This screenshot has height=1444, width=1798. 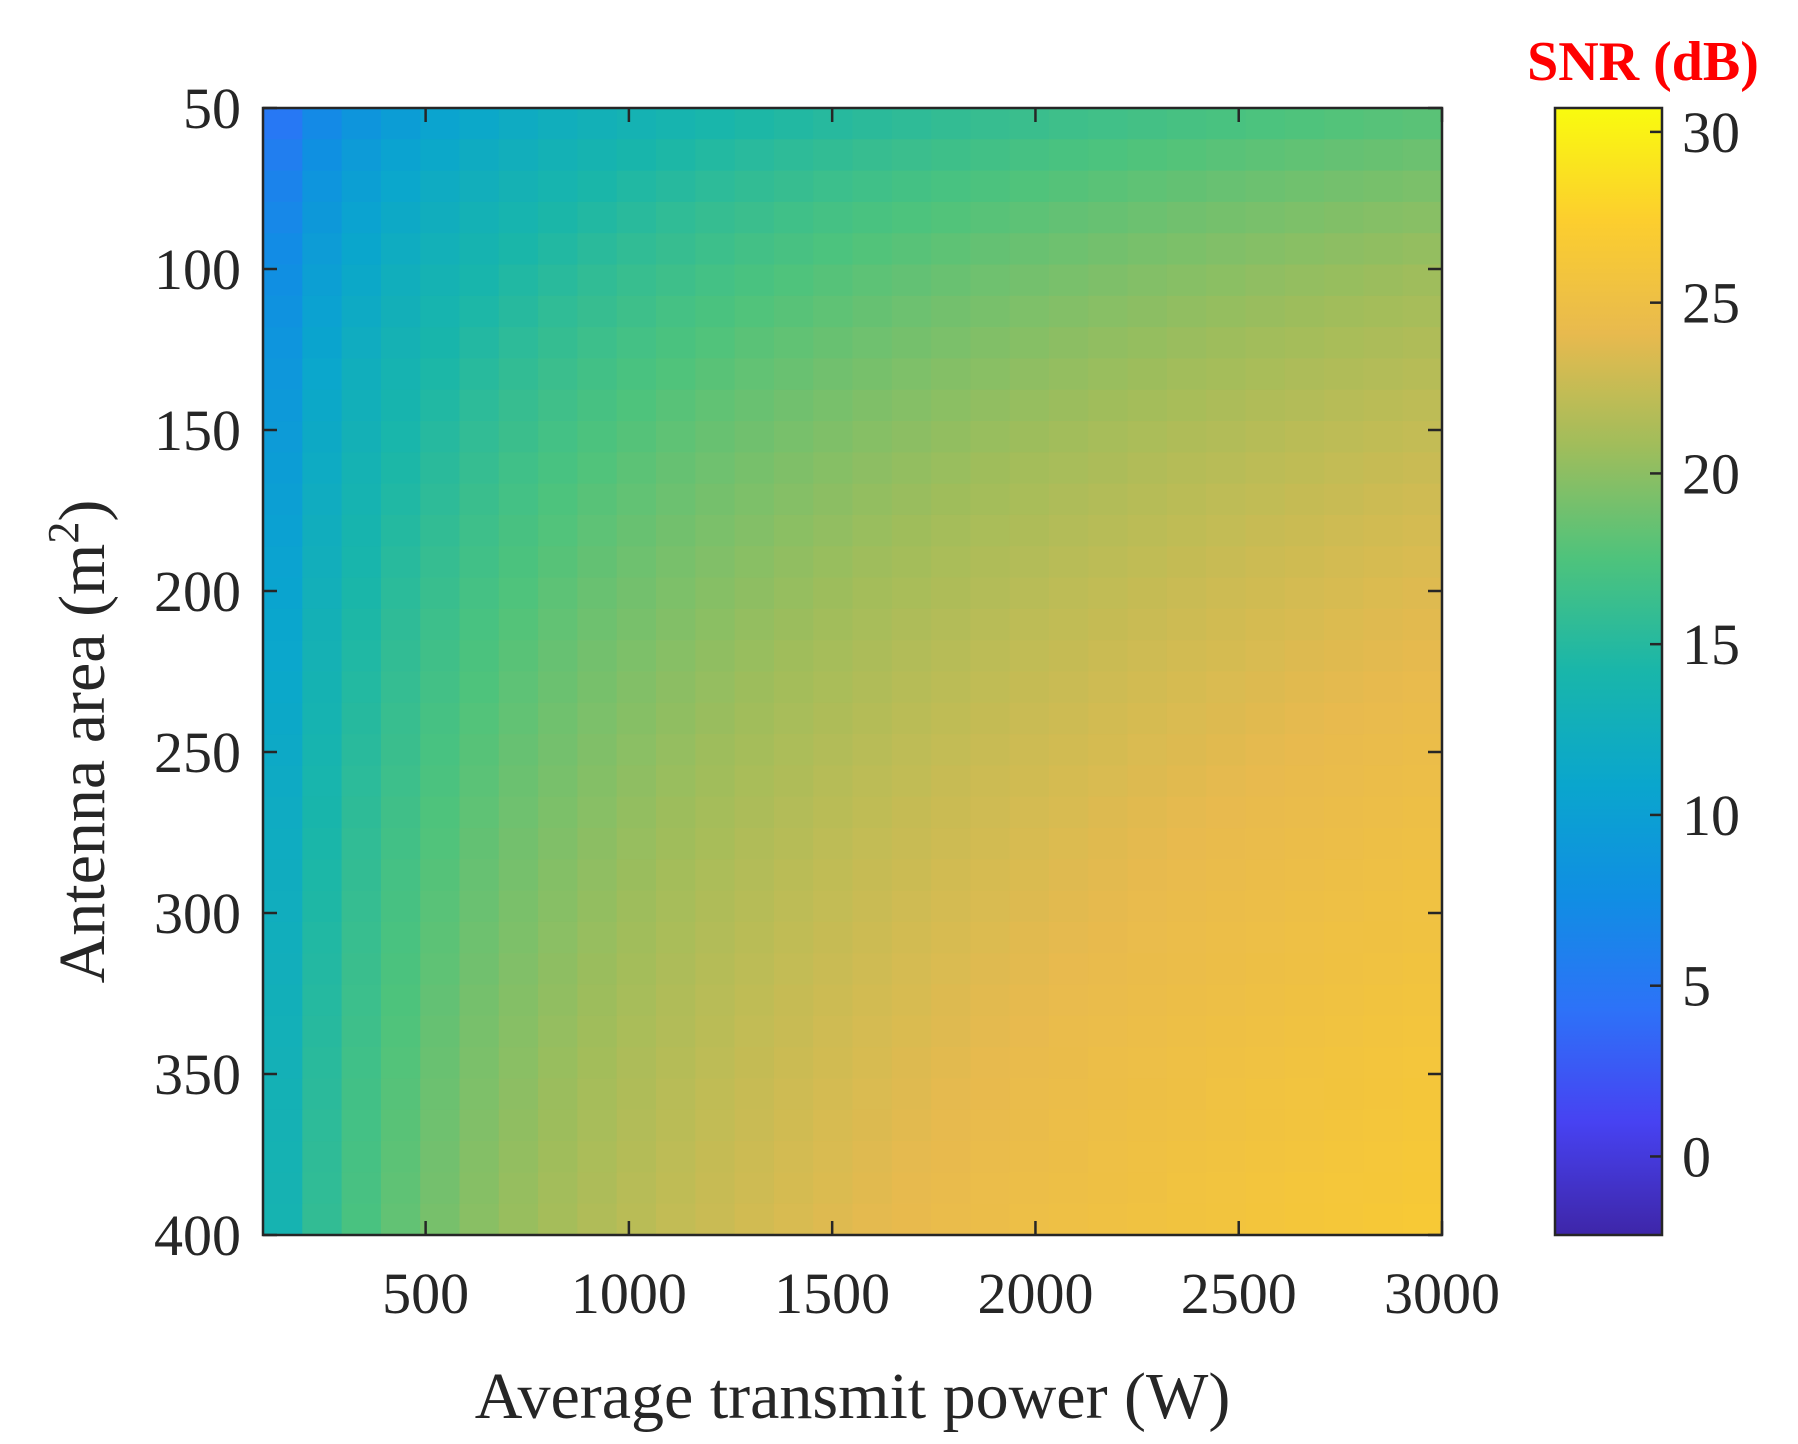 What do you see at coordinates (1711, 644) in the screenshot?
I see `colorbar-tick-label: 15` at bounding box center [1711, 644].